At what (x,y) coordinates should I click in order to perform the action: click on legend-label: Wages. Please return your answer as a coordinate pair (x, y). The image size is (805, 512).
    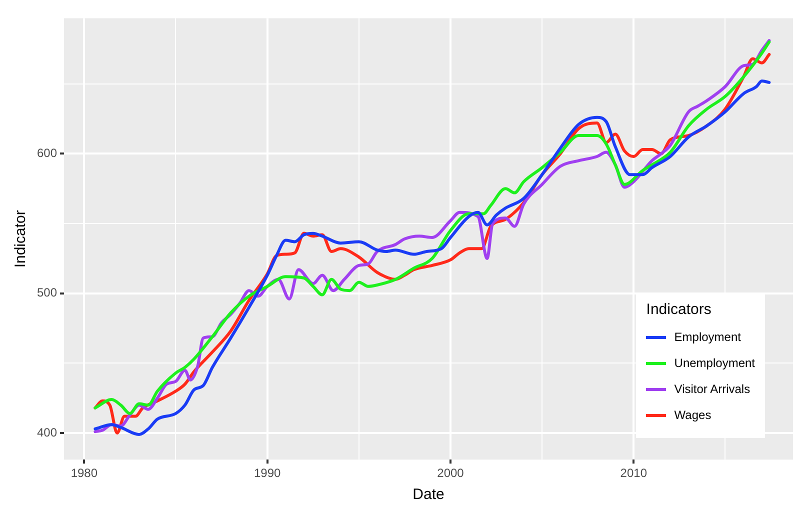
    Looking at the image, I should click on (693, 415).